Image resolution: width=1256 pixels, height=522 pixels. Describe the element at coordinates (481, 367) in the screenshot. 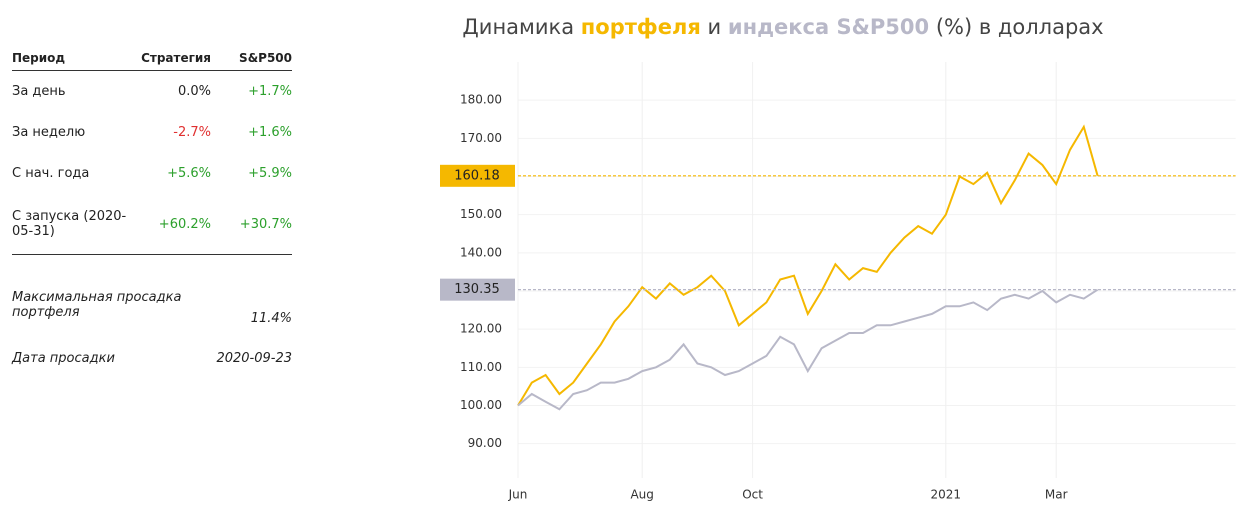

I see `y-tick-label: 110.00` at that location.